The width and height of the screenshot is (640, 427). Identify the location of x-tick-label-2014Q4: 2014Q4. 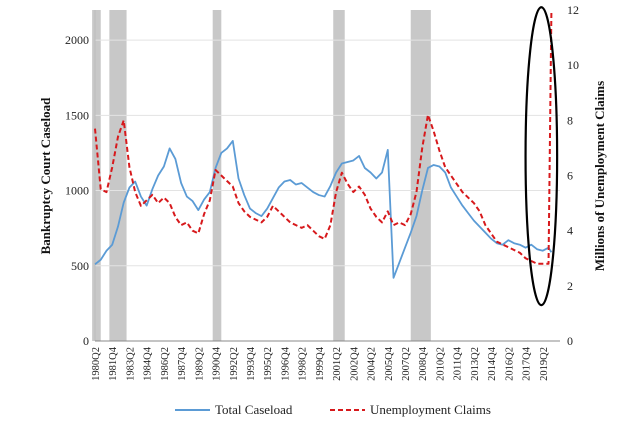
(492, 363).